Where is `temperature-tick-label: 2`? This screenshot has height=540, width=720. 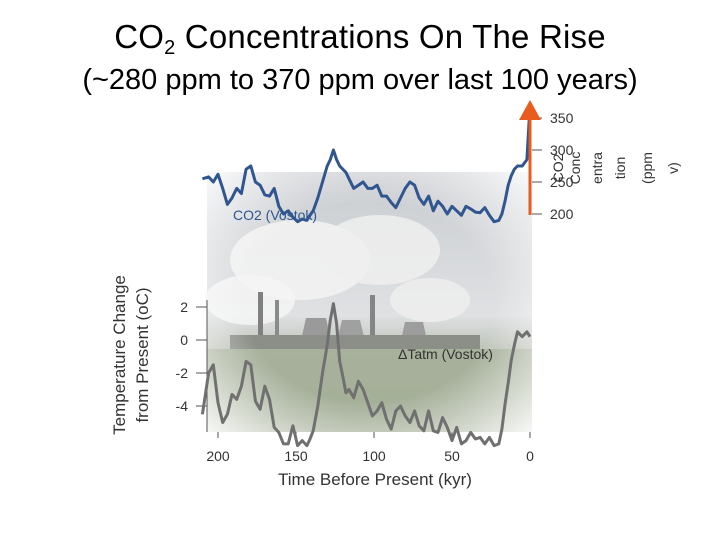 temperature-tick-label: 2 is located at coordinates (184, 307).